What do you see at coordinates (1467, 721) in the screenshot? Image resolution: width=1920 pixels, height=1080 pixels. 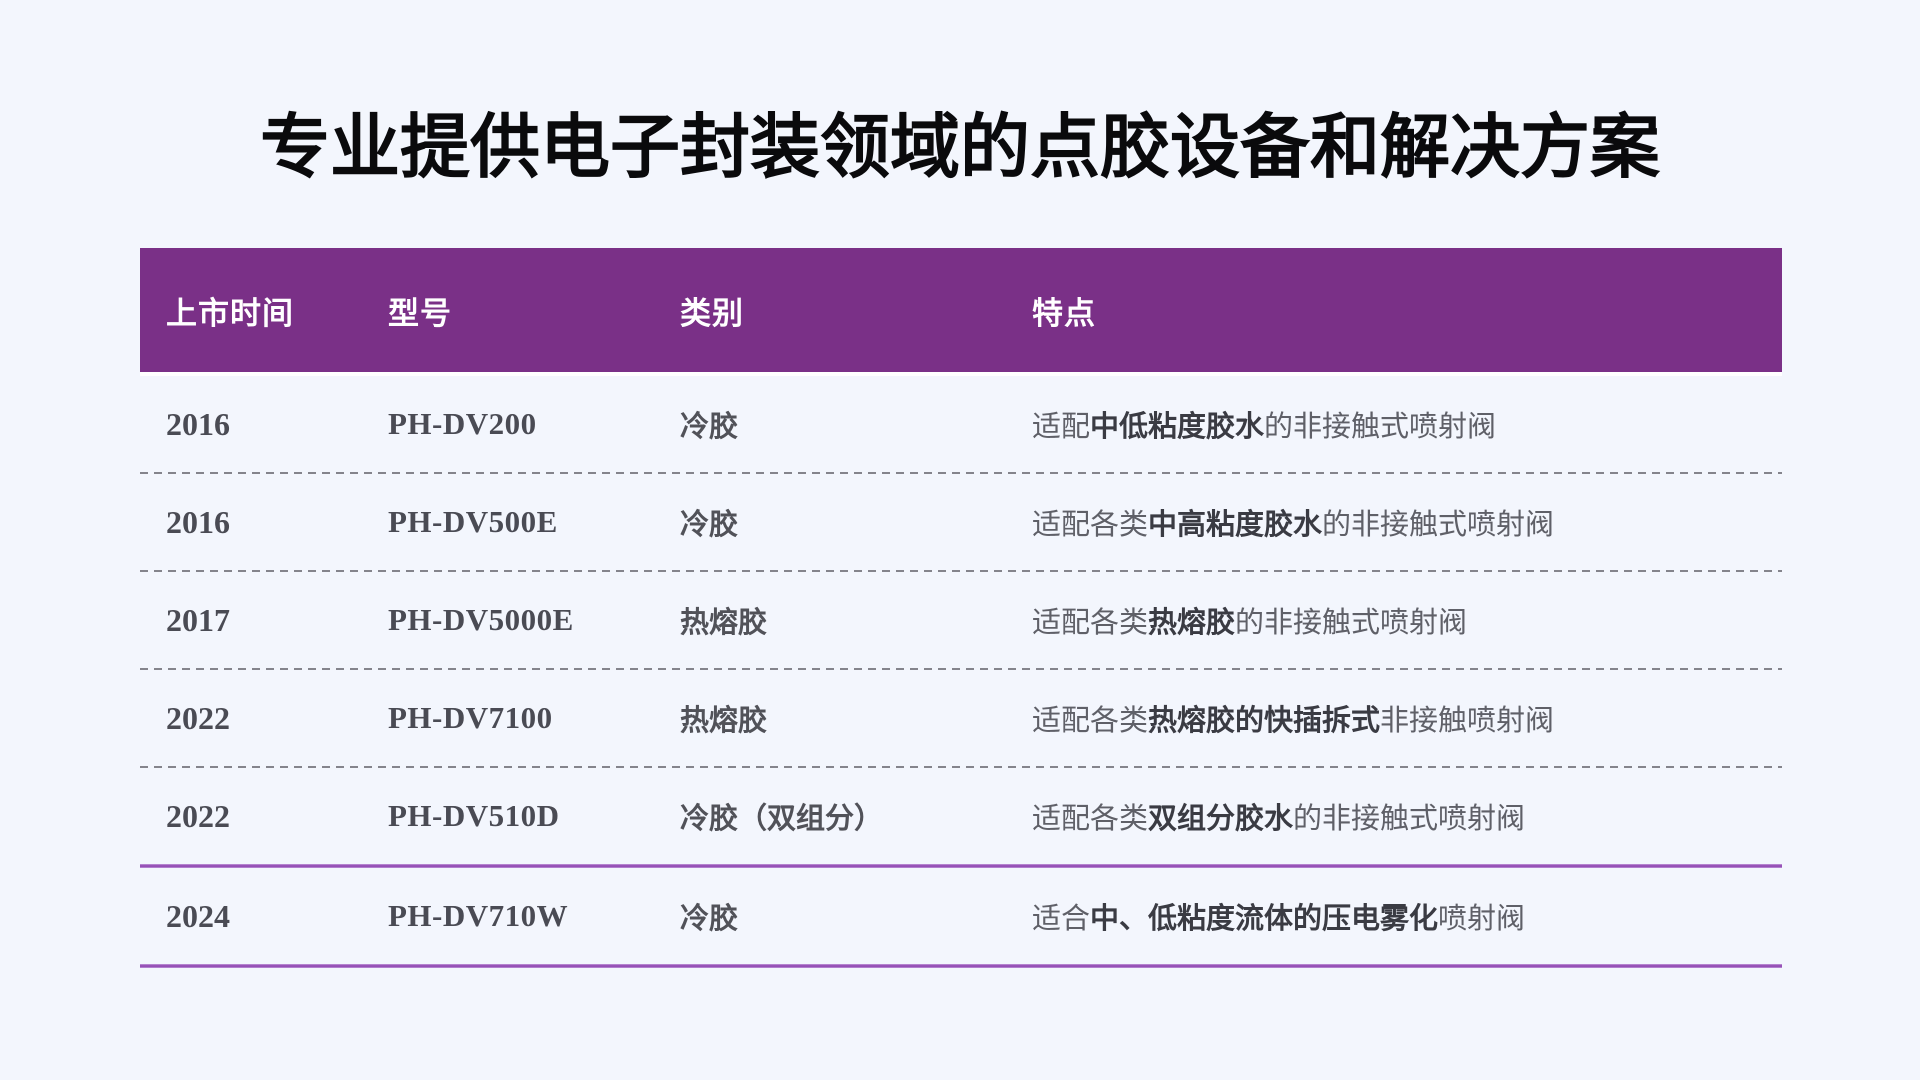 I see `feature-suffix: 非接触喷射阀` at bounding box center [1467, 721].